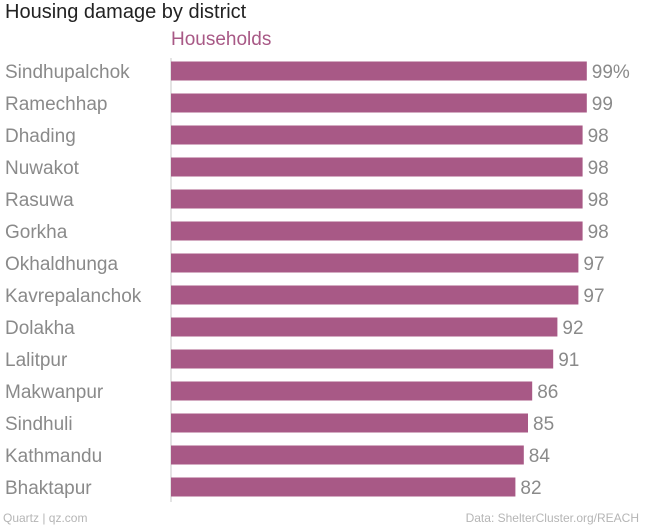 This screenshot has height=527, width=645. I want to click on category-label: Nuwakot, so click(42, 168).